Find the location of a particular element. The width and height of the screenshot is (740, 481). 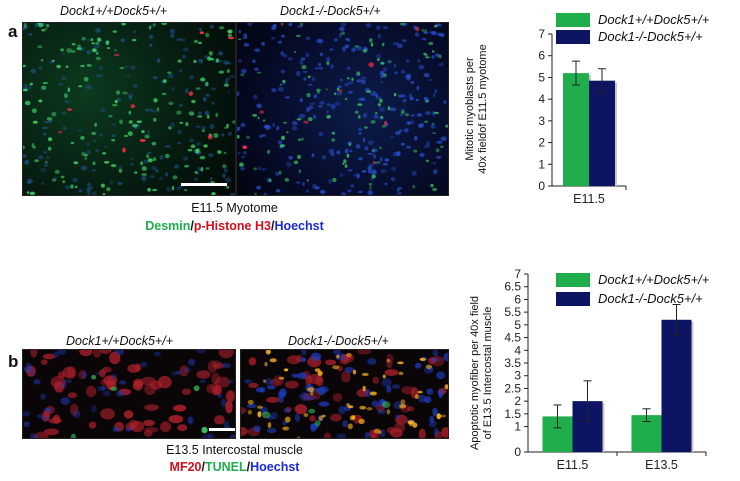

legend-swatch is located at coordinates (573, 19).